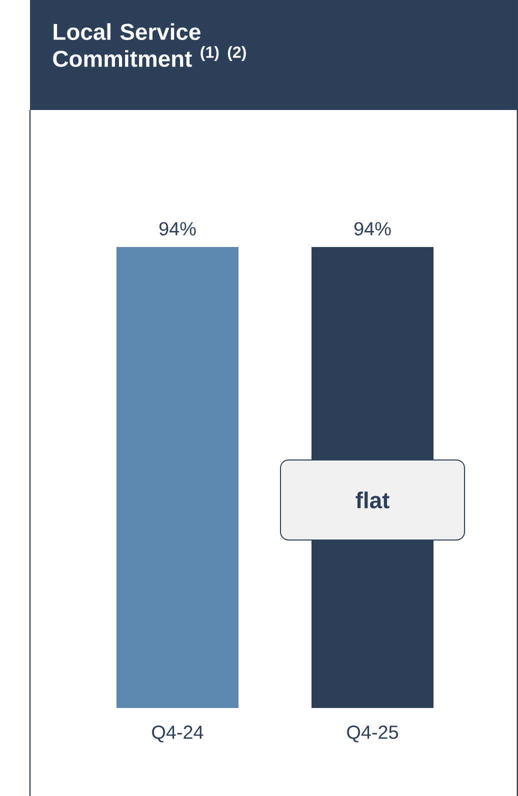  What do you see at coordinates (149, 45) in the screenshot?
I see `chart-title: Local Service Commitment $^{(1) (2)}$` at bounding box center [149, 45].